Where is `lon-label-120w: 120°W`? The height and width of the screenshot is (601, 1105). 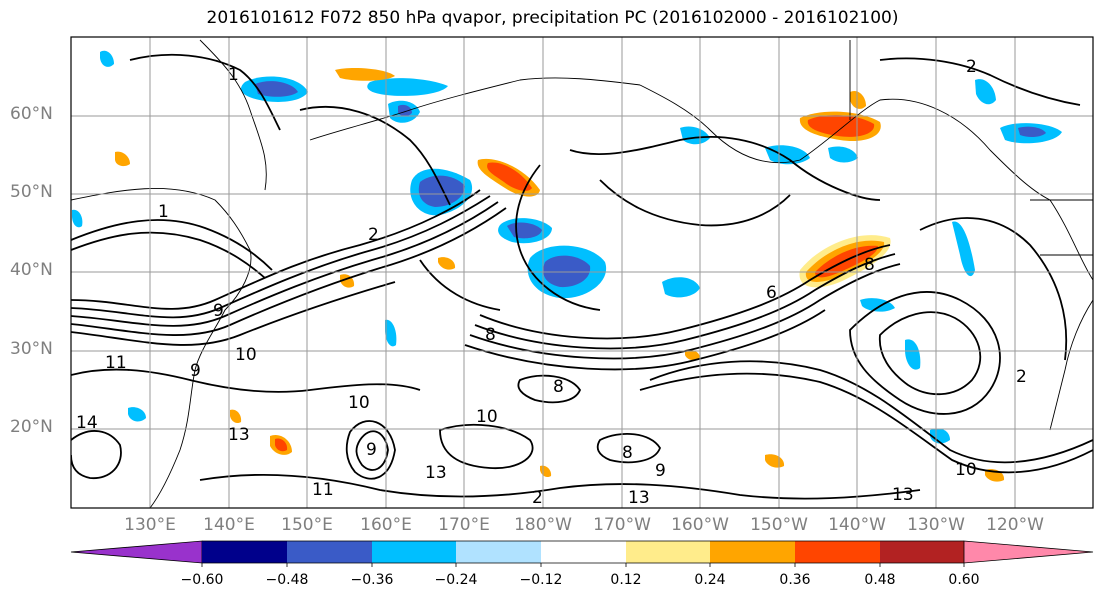 lon-label-120w: 120°W is located at coordinates (1015, 525).